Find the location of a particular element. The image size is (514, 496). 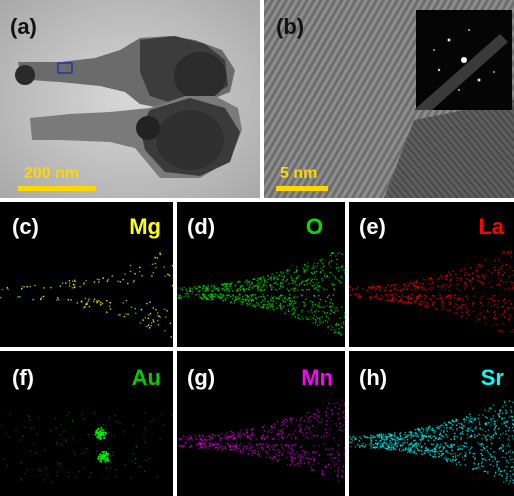

eds-map-la: (e) La is located at coordinates (431, 274).